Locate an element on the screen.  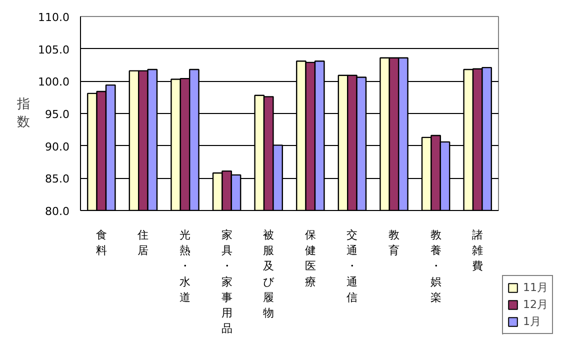
x-tick-label: 家具・家事用品 is located at coordinates (226, 282).